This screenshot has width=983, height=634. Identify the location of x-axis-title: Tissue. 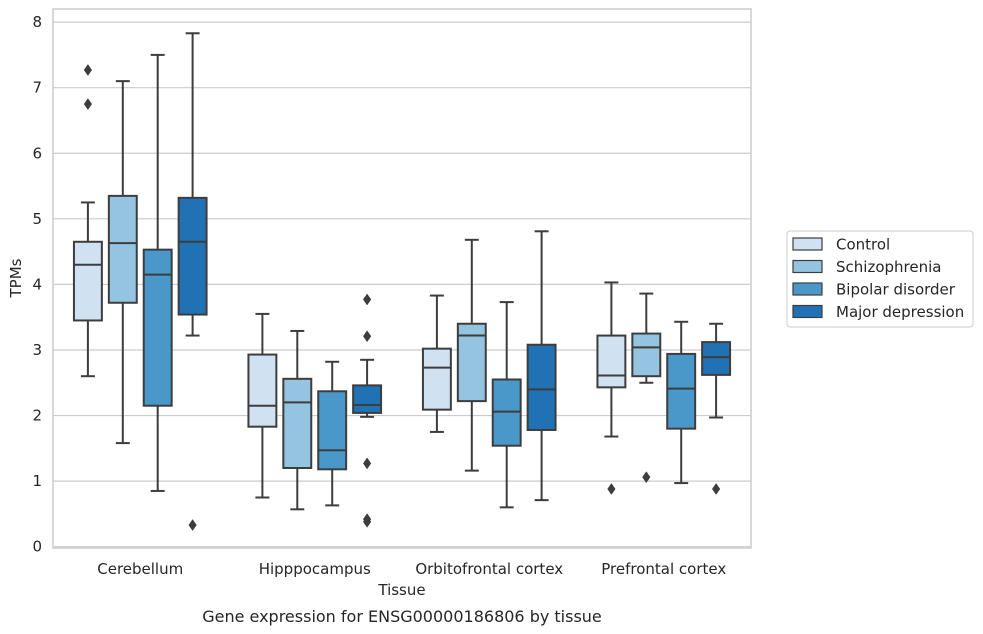
(401, 590).